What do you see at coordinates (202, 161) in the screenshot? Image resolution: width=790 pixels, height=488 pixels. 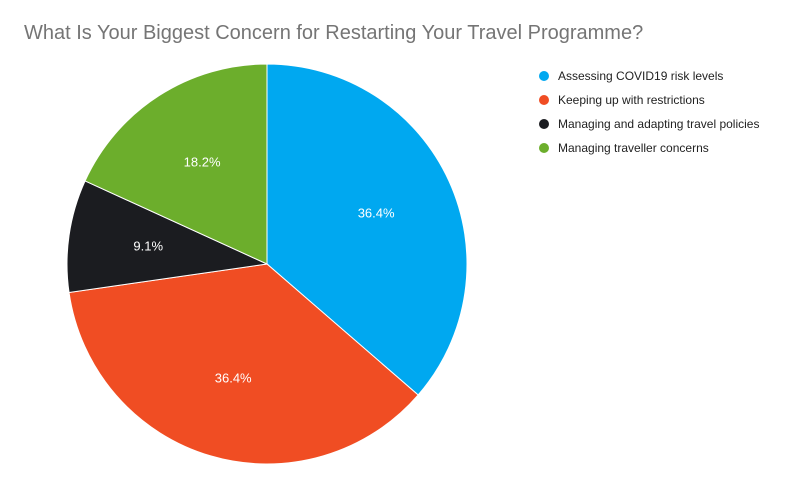 I see `slice-label-4: 18.2%` at bounding box center [202, 161].